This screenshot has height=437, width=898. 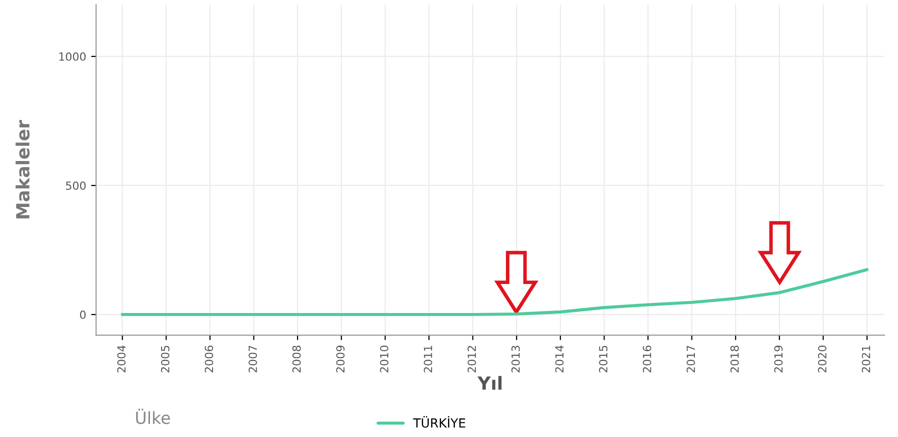 I want to click on y-axis-title: Makaleler, so click(x=23, y=169).